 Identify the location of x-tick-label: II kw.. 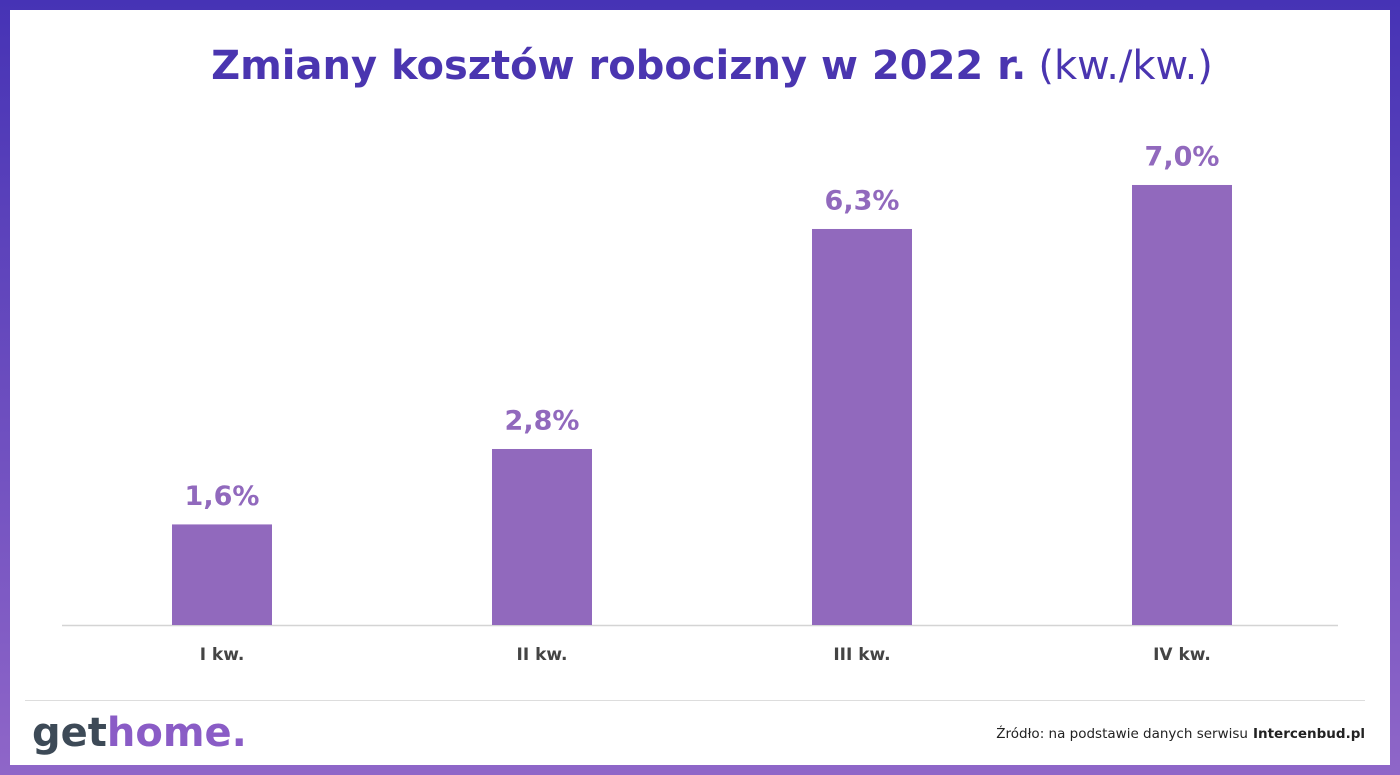
(542, 655).